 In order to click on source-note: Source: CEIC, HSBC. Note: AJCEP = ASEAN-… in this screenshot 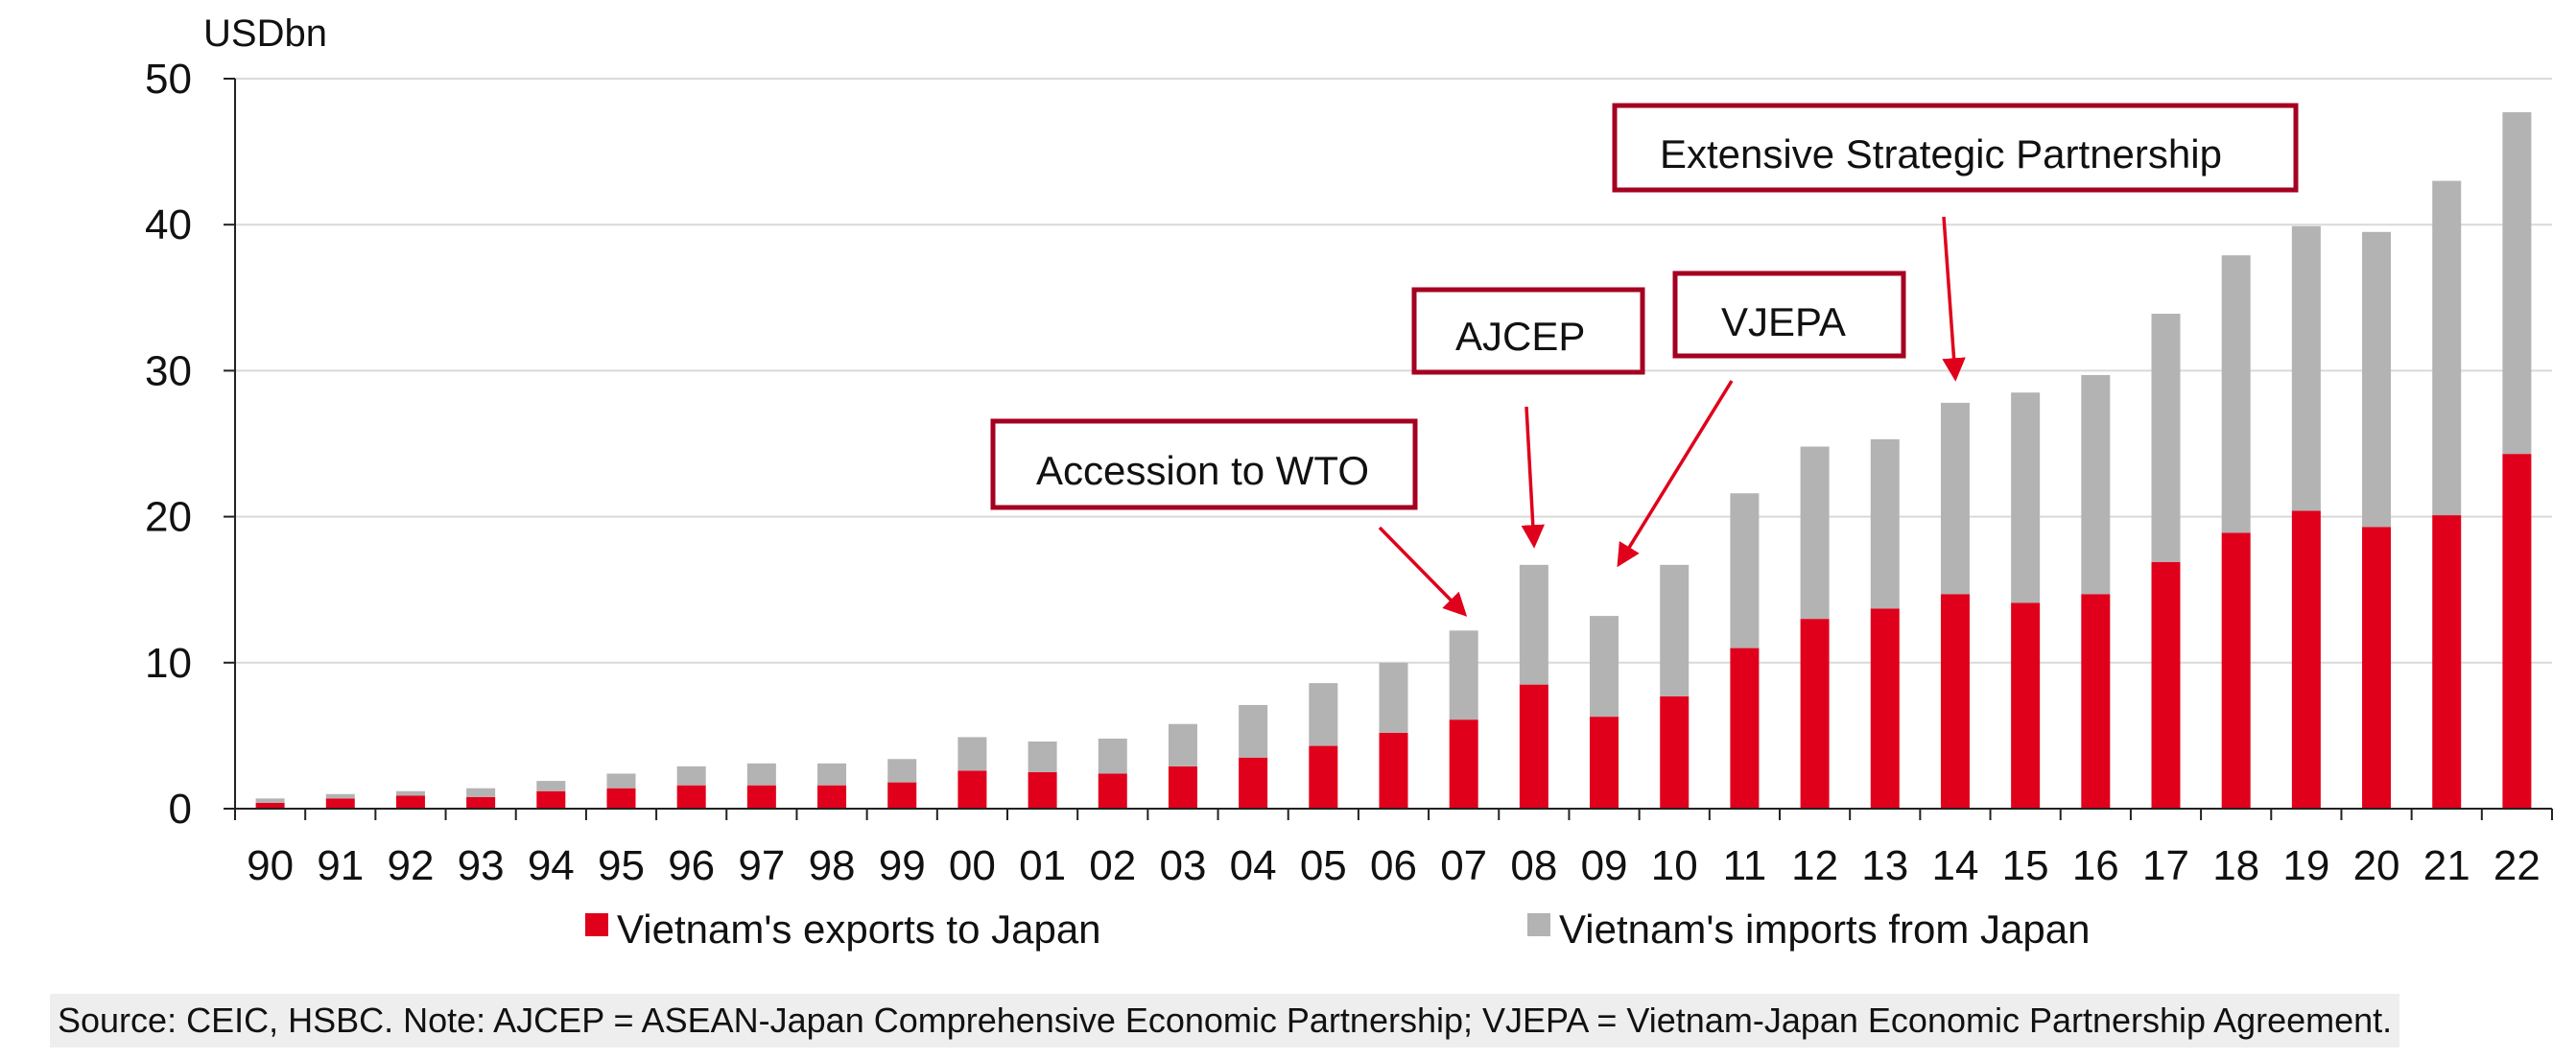, I will do `click(1225, 1021)`.